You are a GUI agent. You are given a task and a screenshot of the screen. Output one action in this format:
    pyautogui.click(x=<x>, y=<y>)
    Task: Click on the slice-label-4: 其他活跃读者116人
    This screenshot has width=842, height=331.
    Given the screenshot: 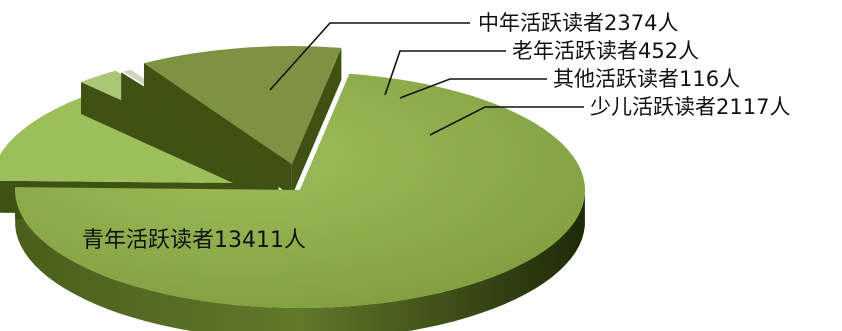 What is the action you would take?
    pyautogui.click(x=646, y=79)
    